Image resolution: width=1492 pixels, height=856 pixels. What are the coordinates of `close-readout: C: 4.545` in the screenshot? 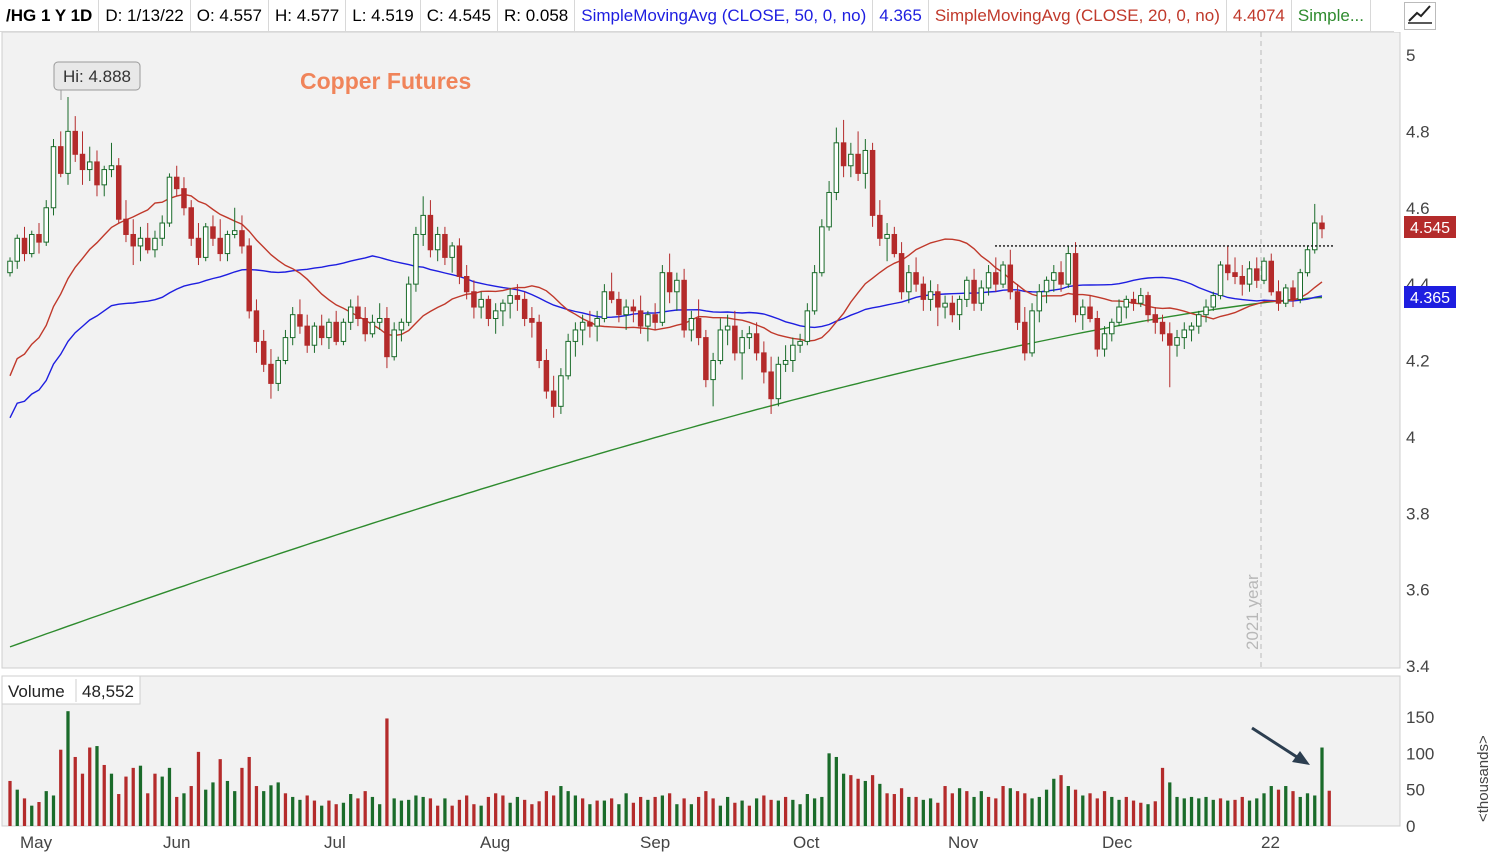 It's located at (459, 15).